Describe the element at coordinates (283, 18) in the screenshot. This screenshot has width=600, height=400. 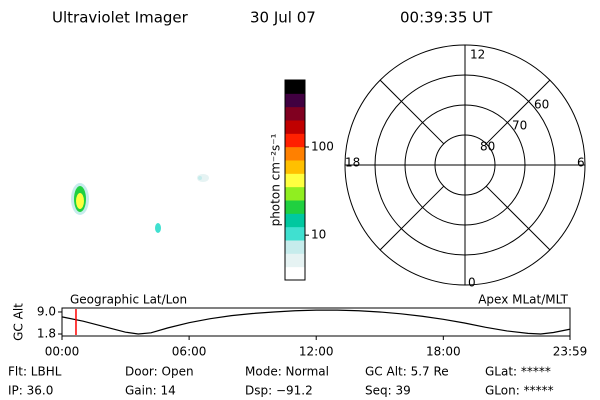
I see `date: 30 Jul 07` at that location.